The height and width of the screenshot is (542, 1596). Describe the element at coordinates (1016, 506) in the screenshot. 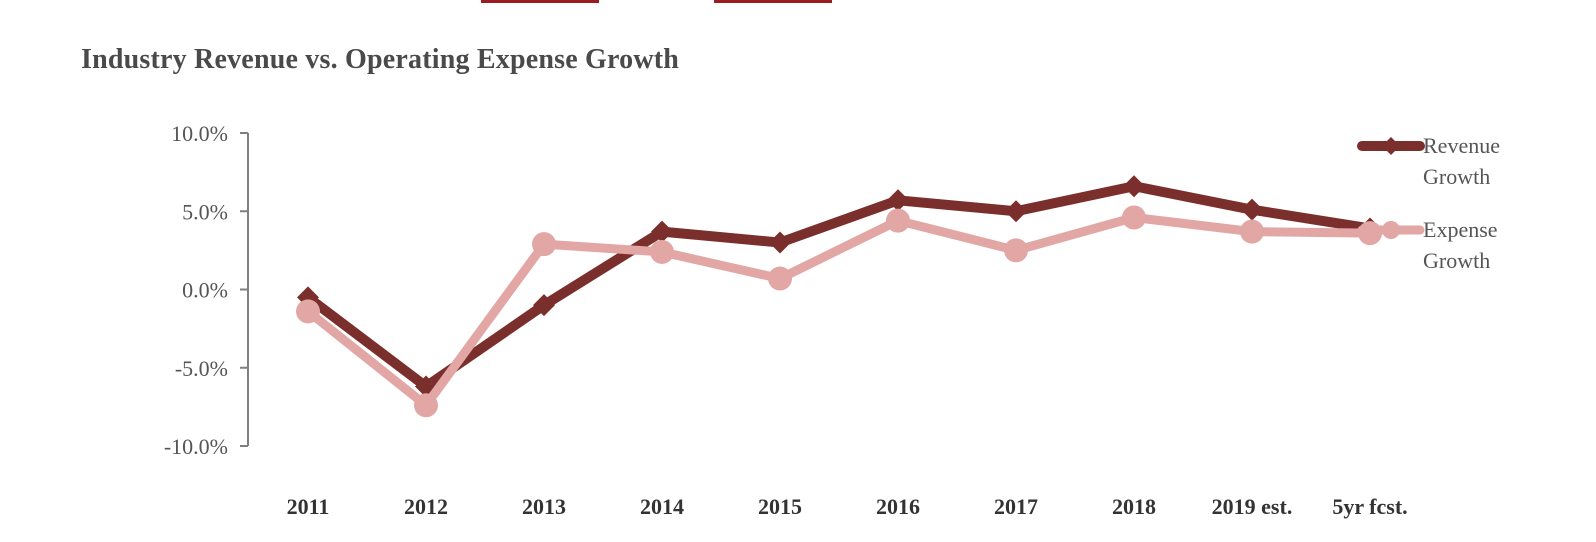

I see `x-tick-label: 2017` at that location.